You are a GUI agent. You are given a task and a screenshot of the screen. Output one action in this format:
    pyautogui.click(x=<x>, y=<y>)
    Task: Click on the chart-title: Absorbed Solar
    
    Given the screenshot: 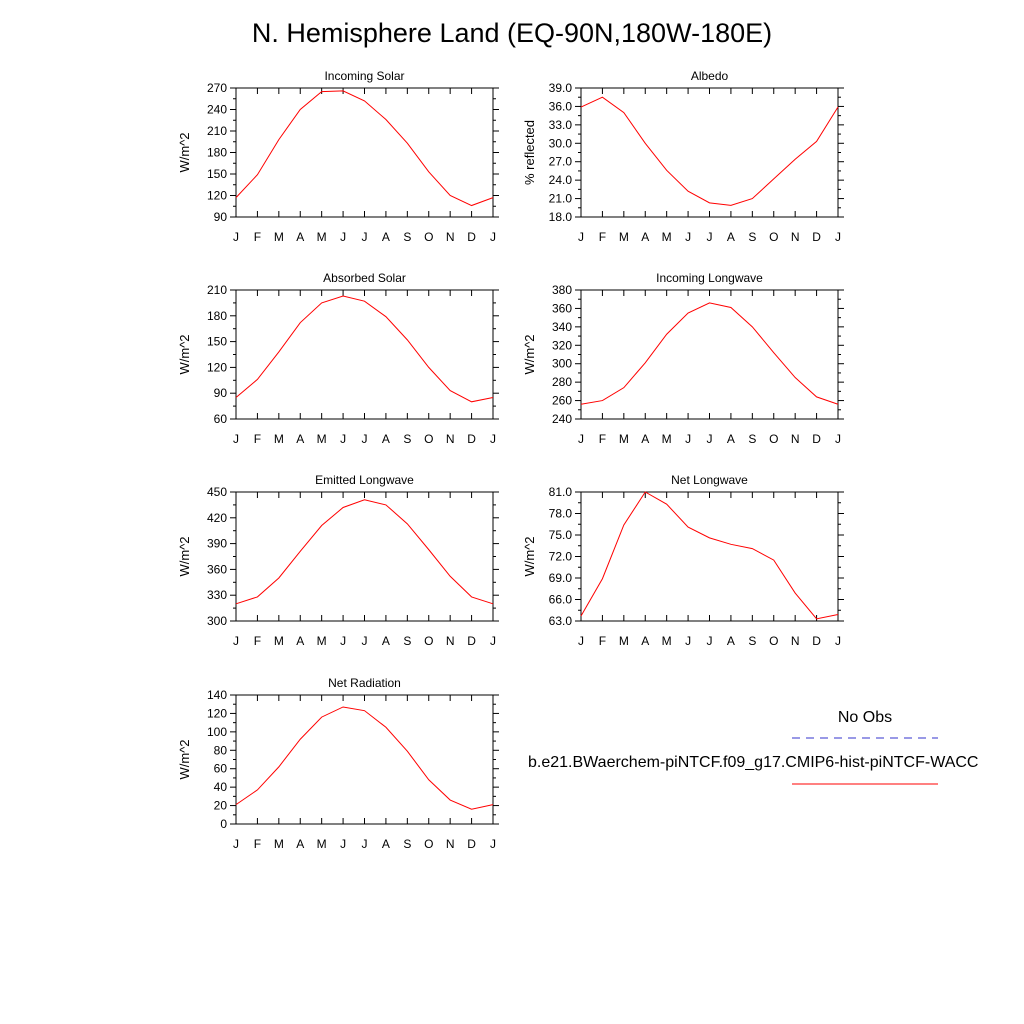 What is the action you would take?
    pyautogui.click(x=364, y=278)
    